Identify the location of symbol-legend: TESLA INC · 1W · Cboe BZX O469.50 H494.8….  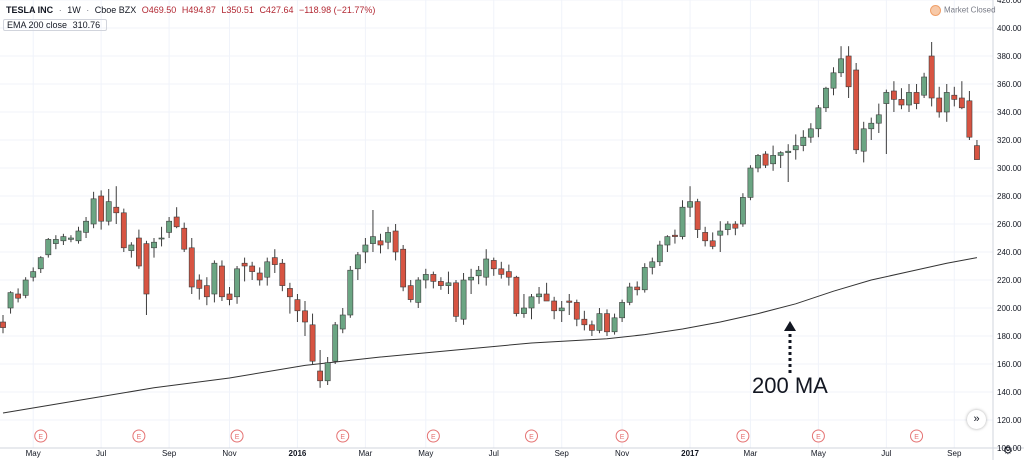
(192, 10).